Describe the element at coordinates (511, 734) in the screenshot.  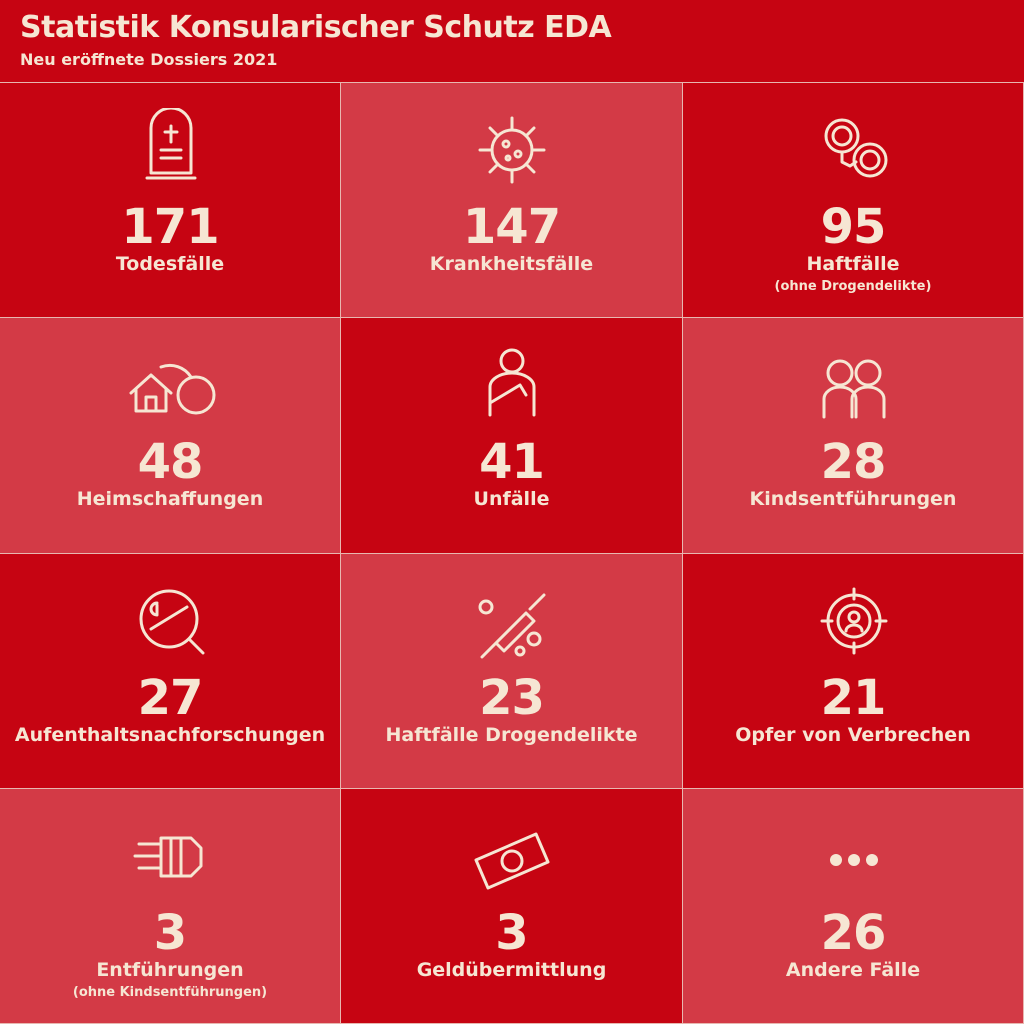
I see `label: Haftfälle Drogendelikte` at that location.